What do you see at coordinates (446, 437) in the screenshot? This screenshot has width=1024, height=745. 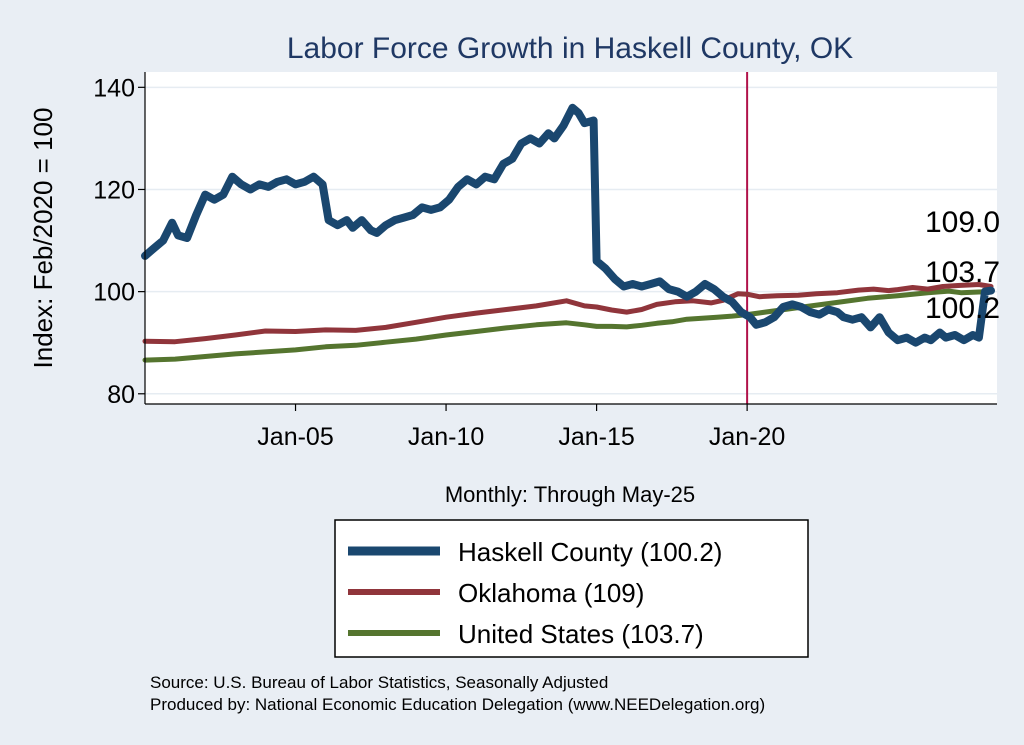 I see `x-tick-label-Jan-10: Jan-10` at bounding box center [446, 437].